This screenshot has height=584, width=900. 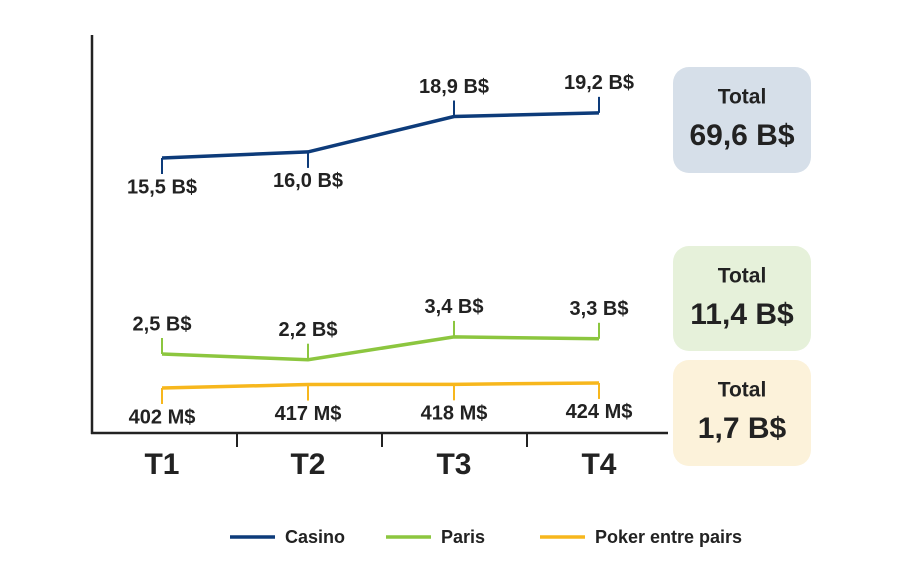 I want to click on legend-label: Poker entre pairs, so click(x=668, y=537).